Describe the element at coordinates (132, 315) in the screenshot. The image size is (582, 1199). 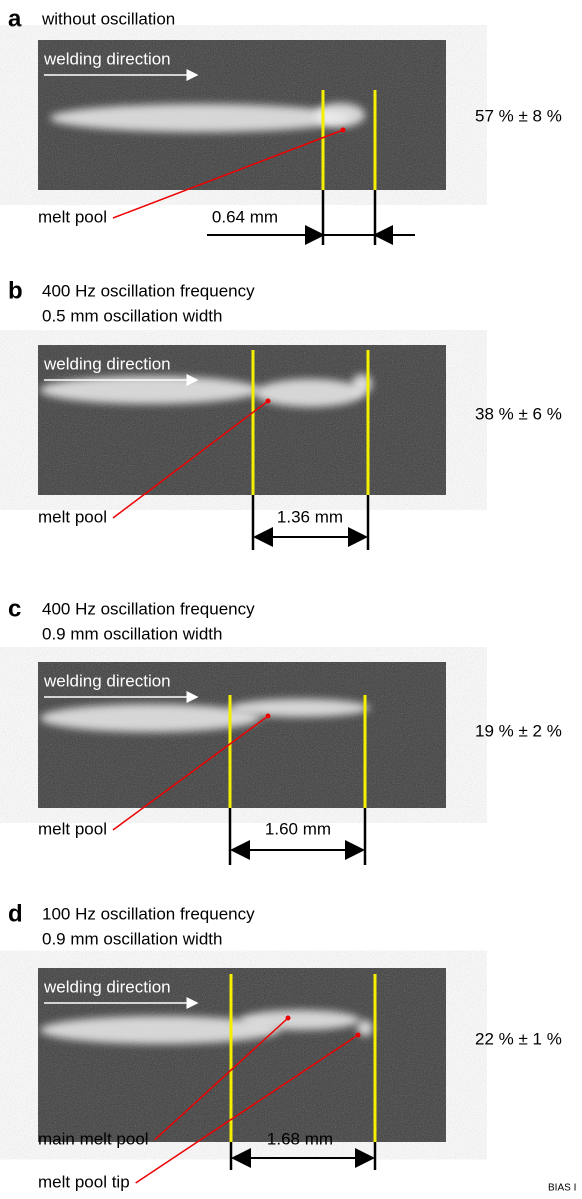
I see `caption: 0.5 mm oscillation width` at that location.